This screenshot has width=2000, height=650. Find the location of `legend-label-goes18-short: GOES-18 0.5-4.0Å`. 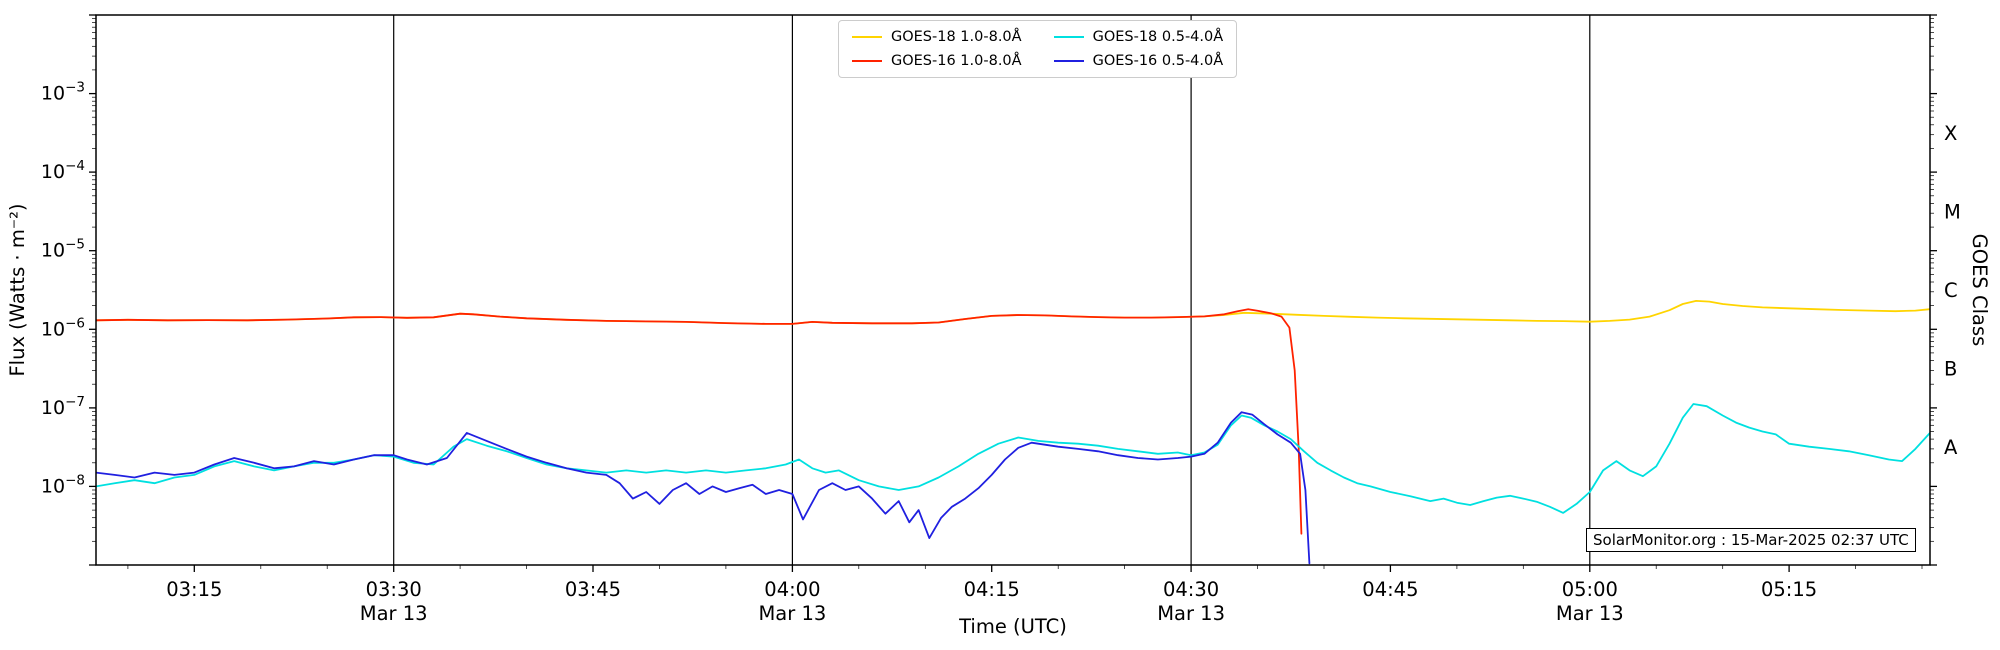

legend-label-goes18-short: GOES-18 0.5-4.0Å is located at coordinates (1158, 37).